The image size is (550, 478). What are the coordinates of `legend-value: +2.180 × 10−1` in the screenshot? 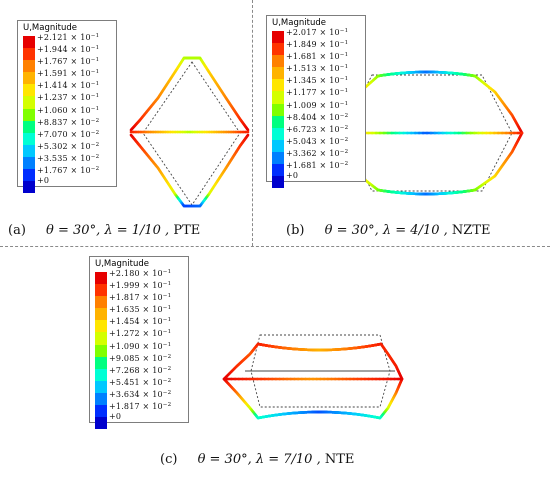 It's located at (140, 273).